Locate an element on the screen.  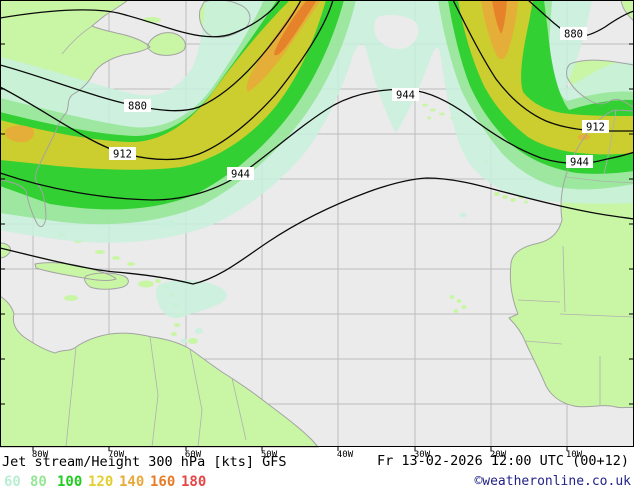
legend-value: 160 is located at coordinates (162, 482).